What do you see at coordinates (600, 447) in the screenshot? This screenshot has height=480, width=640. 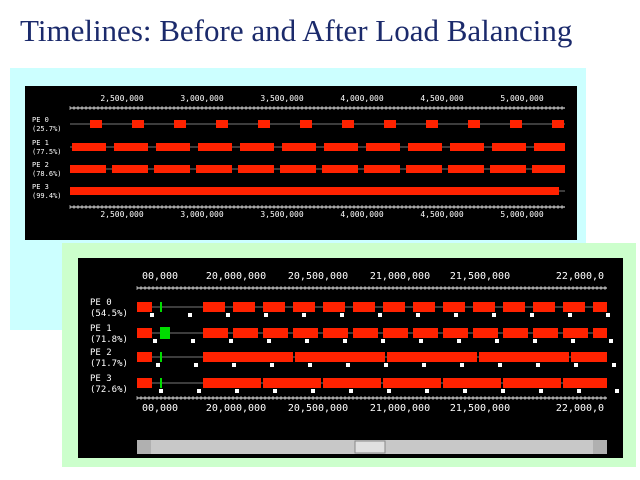 I see `scroll-right` at bounding box center [600, 447].